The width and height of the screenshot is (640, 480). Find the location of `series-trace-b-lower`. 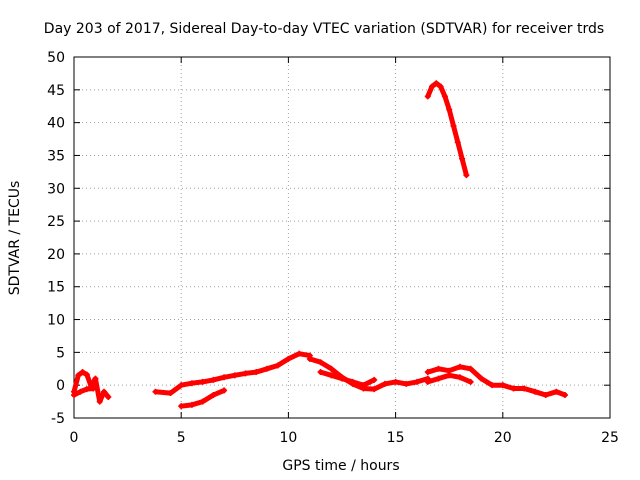

series-trace-b-lower is located at coordinates (203, 398).